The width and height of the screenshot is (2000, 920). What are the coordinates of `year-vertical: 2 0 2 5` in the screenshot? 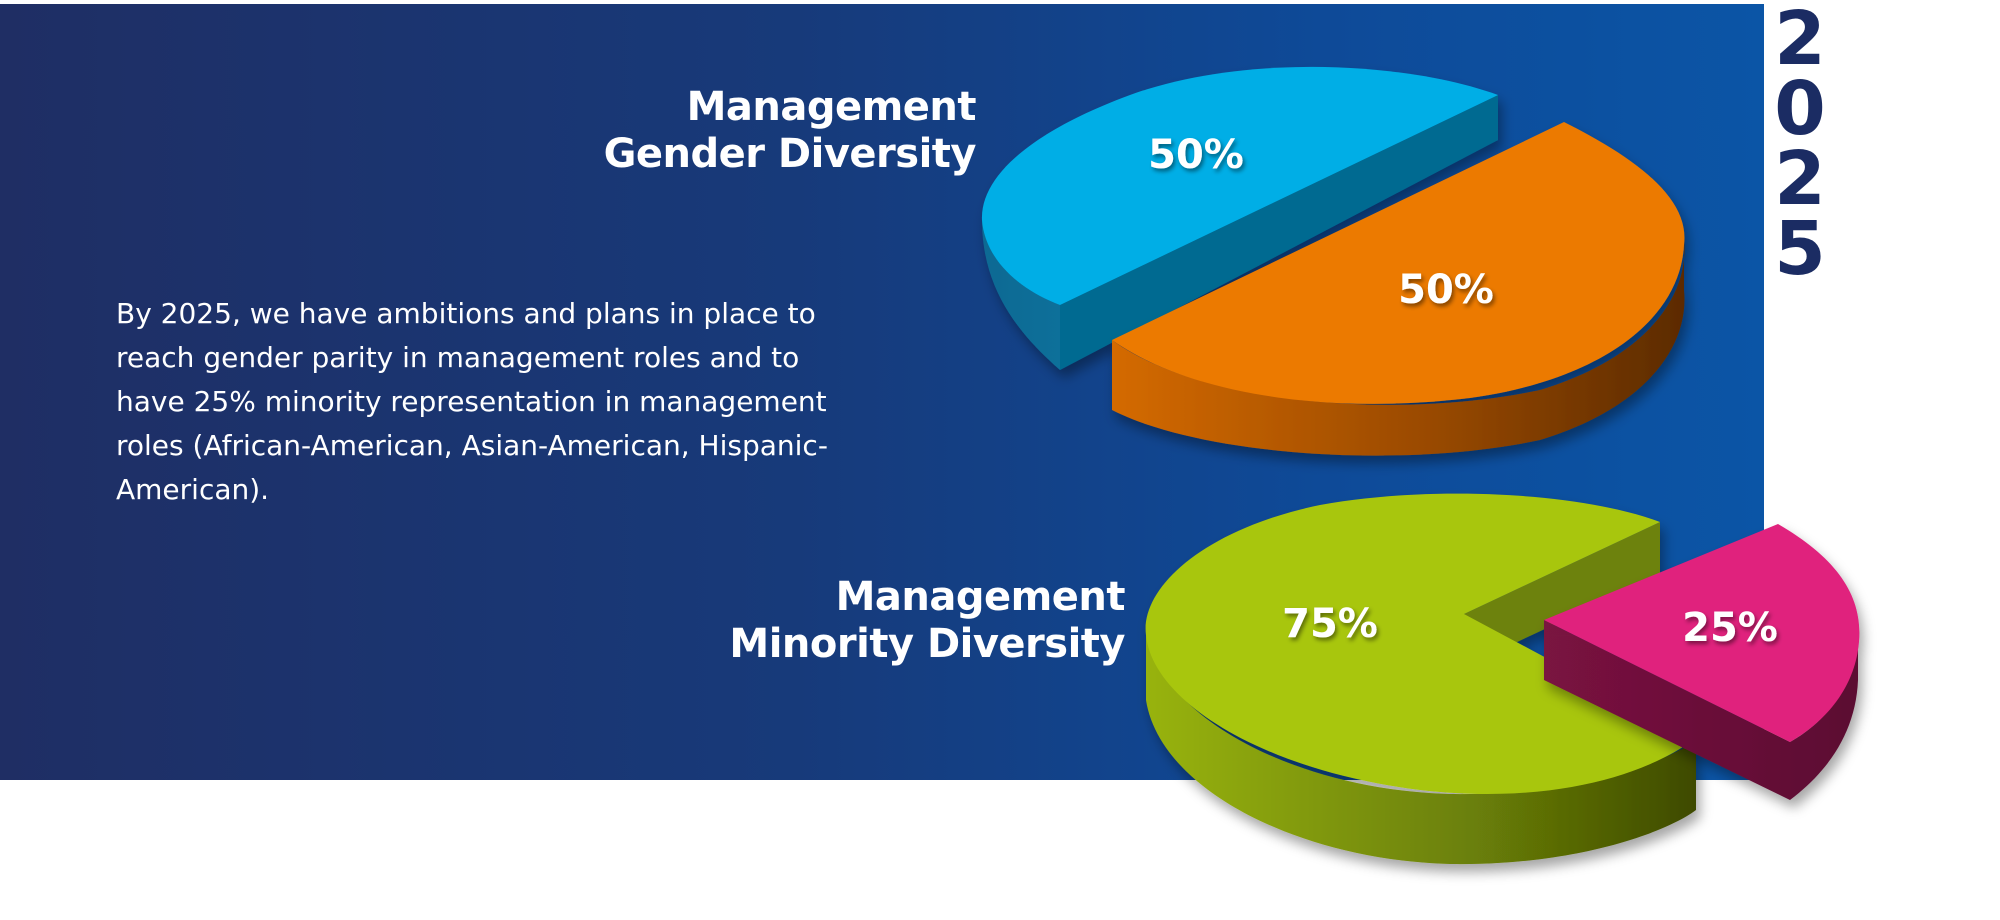 It's located at (1800, 146).